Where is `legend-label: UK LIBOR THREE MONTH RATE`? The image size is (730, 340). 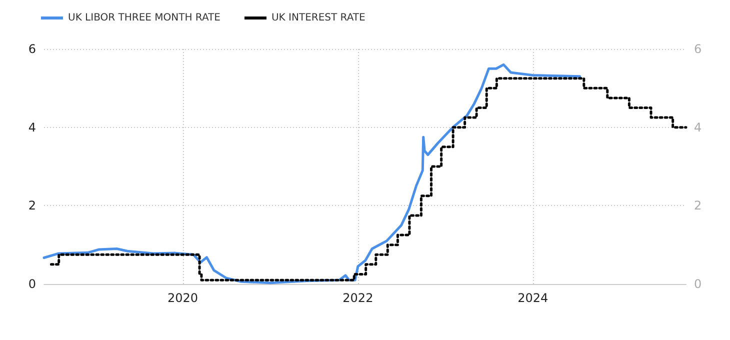 legend-label: UK LIBOR THREE MONTH RATE is located at coordinates (144, 18).